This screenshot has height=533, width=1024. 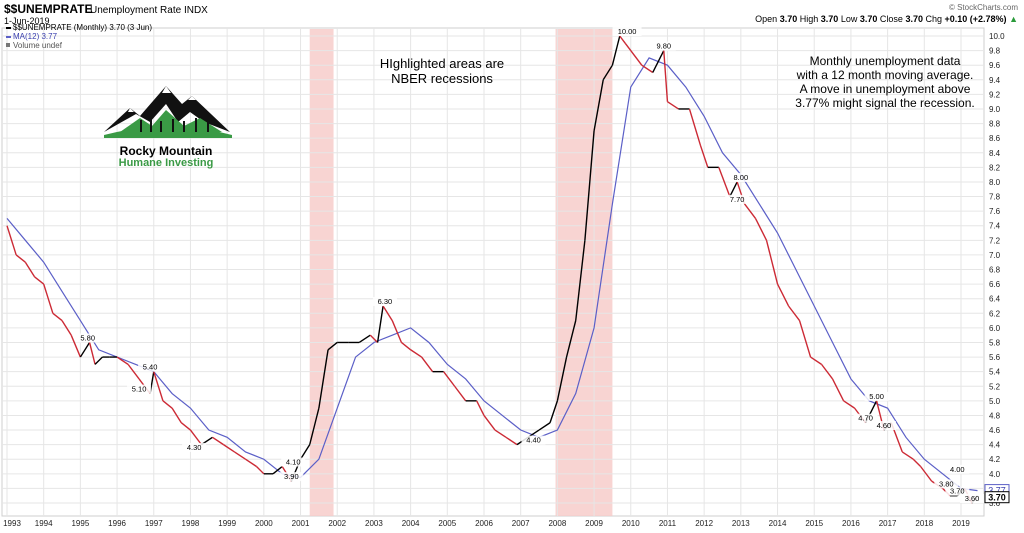 What do you see at coordinates (995, 328) in the screenshot?
I see `y-tick-label: 6.0` at bounding box center [995, 328].